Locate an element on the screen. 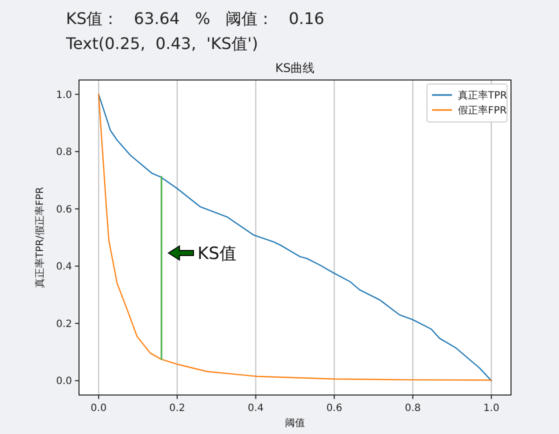  text: KS值： 63.64 % 阈值： 0.16 is located at coordinates (195, 18).